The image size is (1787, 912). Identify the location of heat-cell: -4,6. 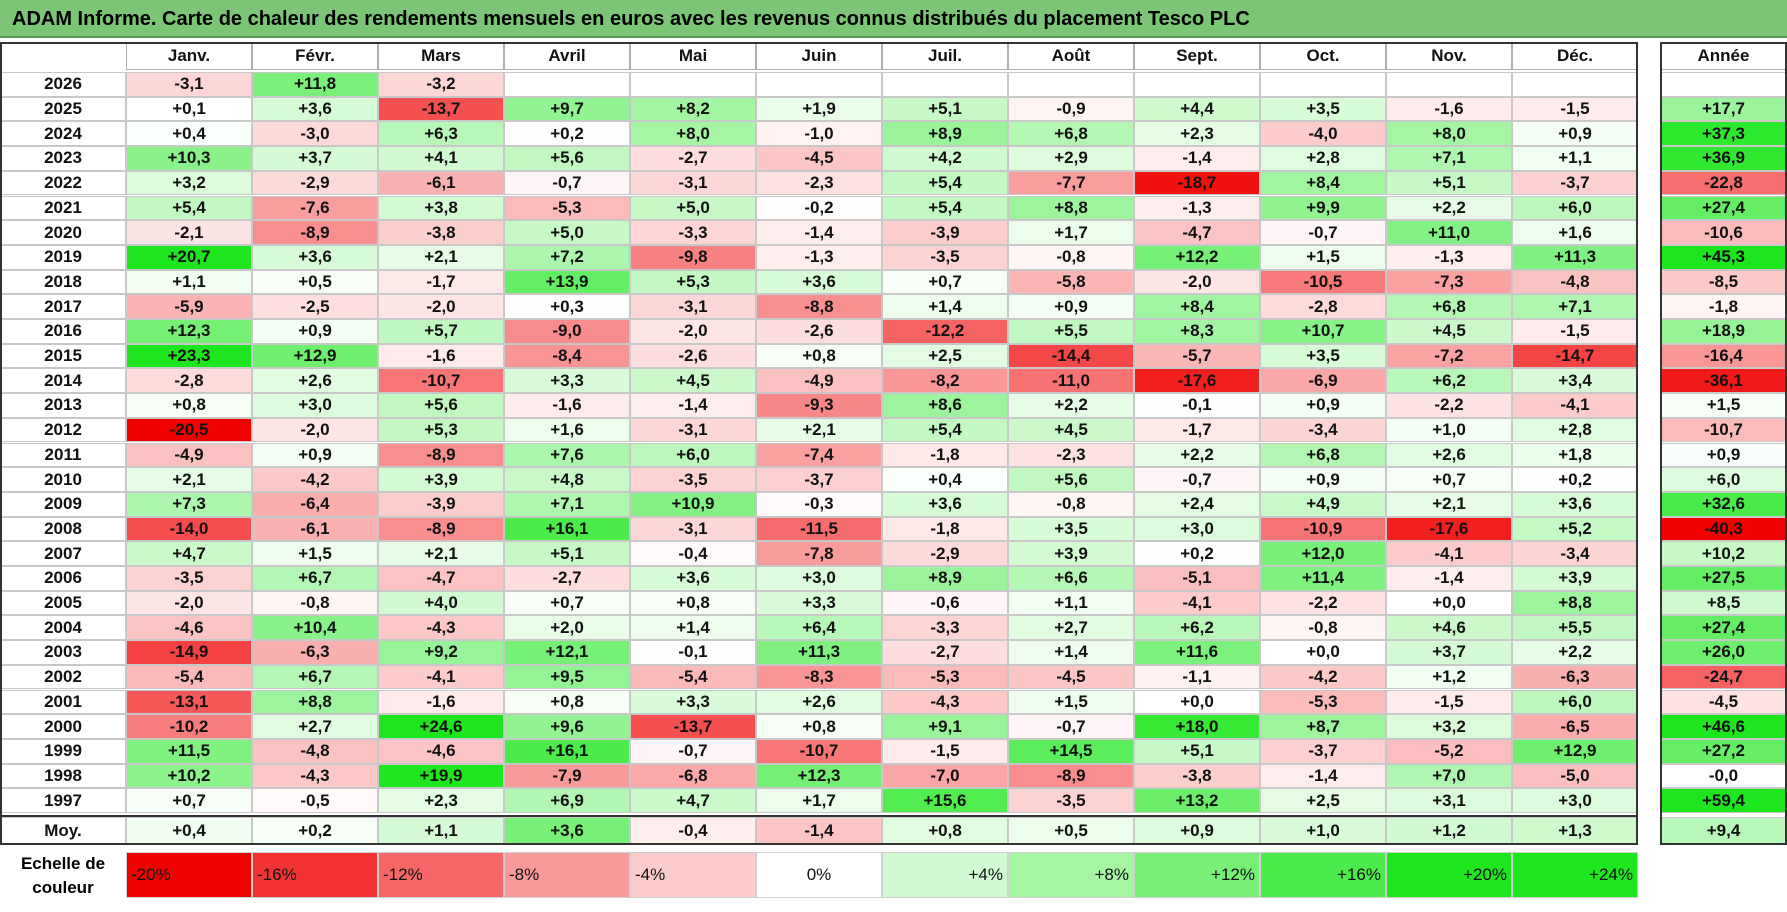
(441, 751).